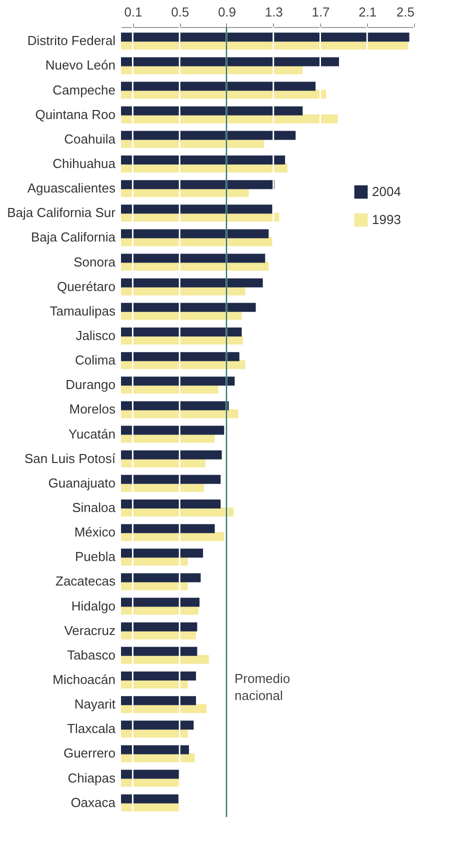  I want to click on y-tick-label: Guerrero, so click(89, 753).